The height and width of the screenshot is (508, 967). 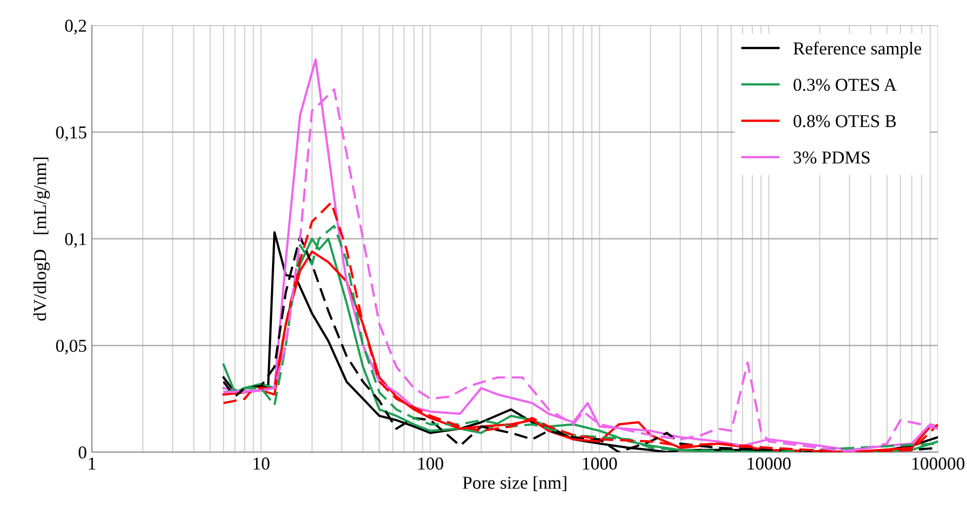 What do you see at coordinates (82, 452) in the screenshot?
I see `y-tick-label: 0` at bounding box center [82, 452].